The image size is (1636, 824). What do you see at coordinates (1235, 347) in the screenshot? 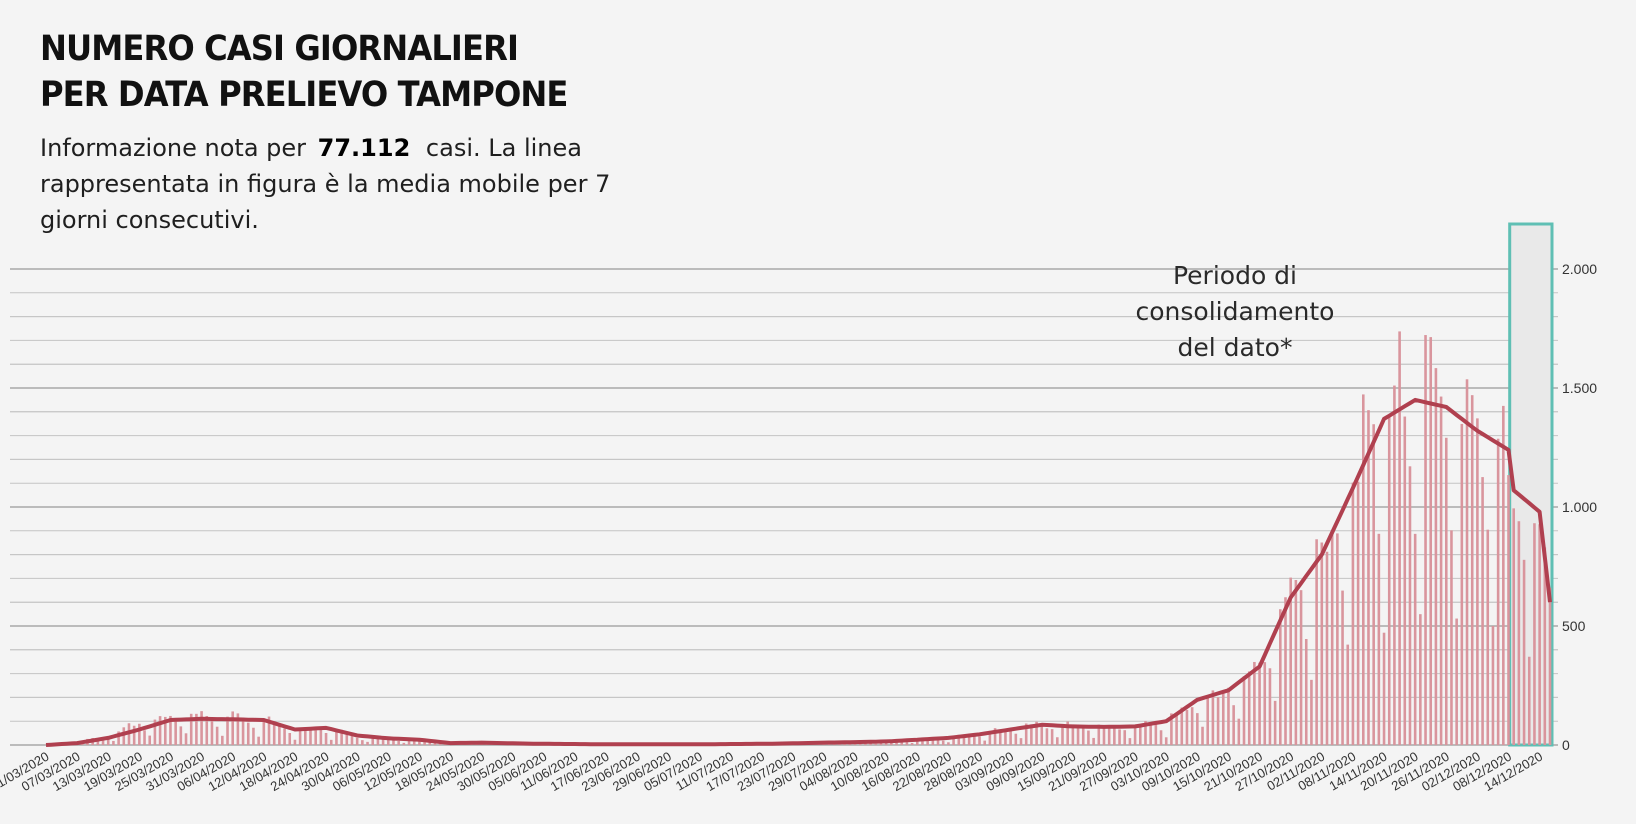
I see `annotation-line-3: del dato*` at bounding box center [1235, 347].